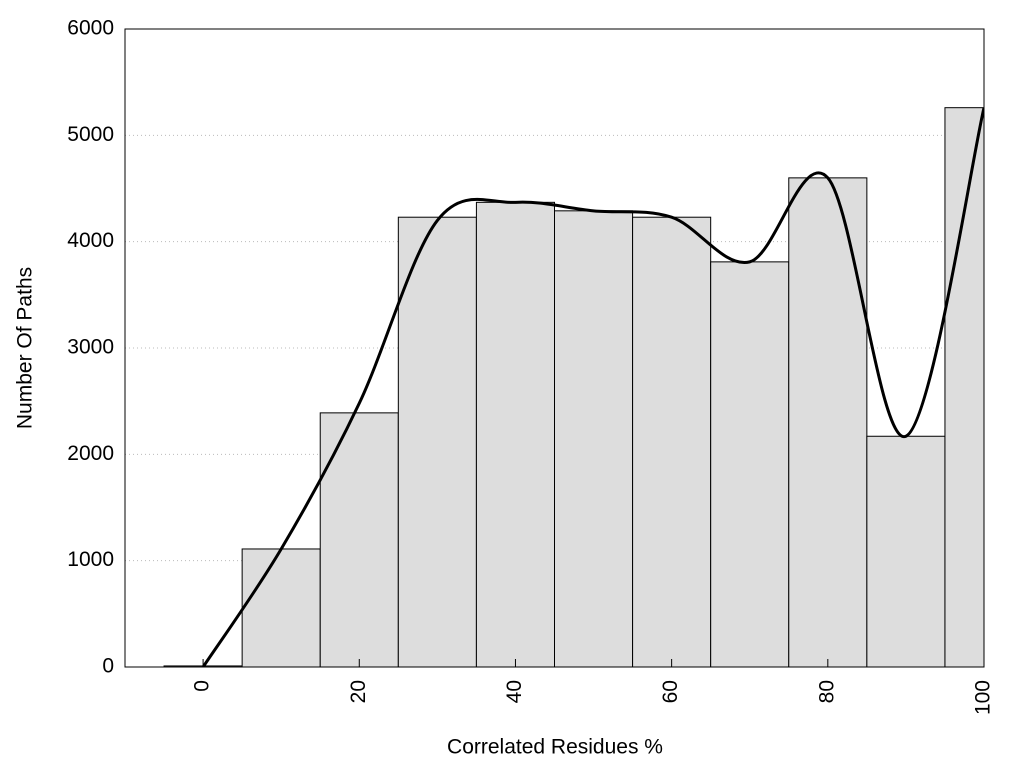 Image resolution: width=1024 pixels, height=768 pixels. Describe the element at coordinates (670, 691) in the screenshot. I see `x-tick-label: 60` at that location.